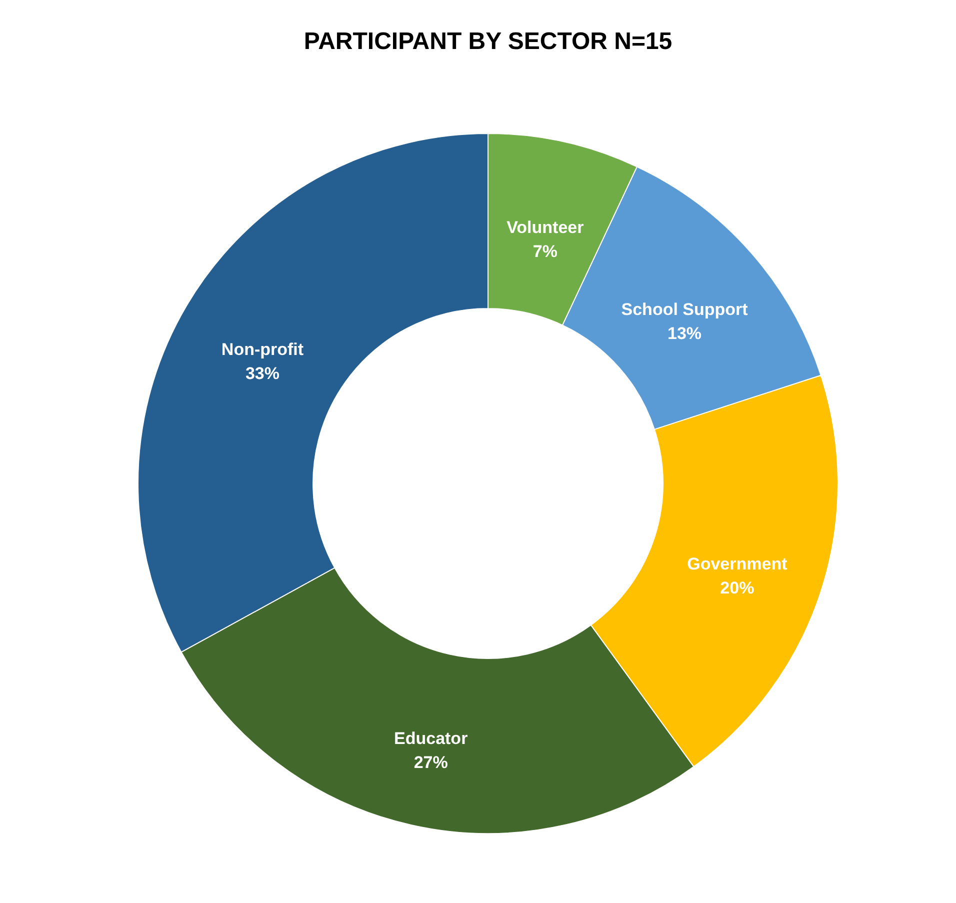 The width and height of the screenshot is (956, 903). What do you see at coordinates (431, 738) in the screenshot?
I see `slice-label: Educator` at bounding box center [431, 738].